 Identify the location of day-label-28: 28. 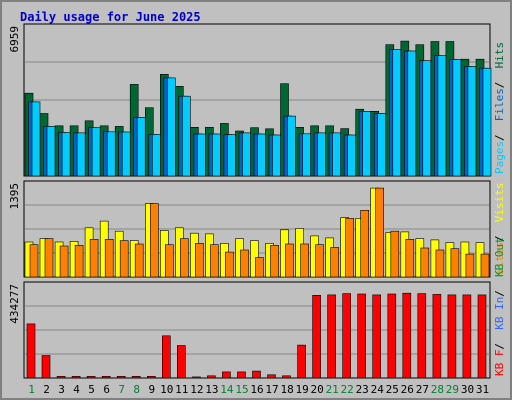
(437, 389).